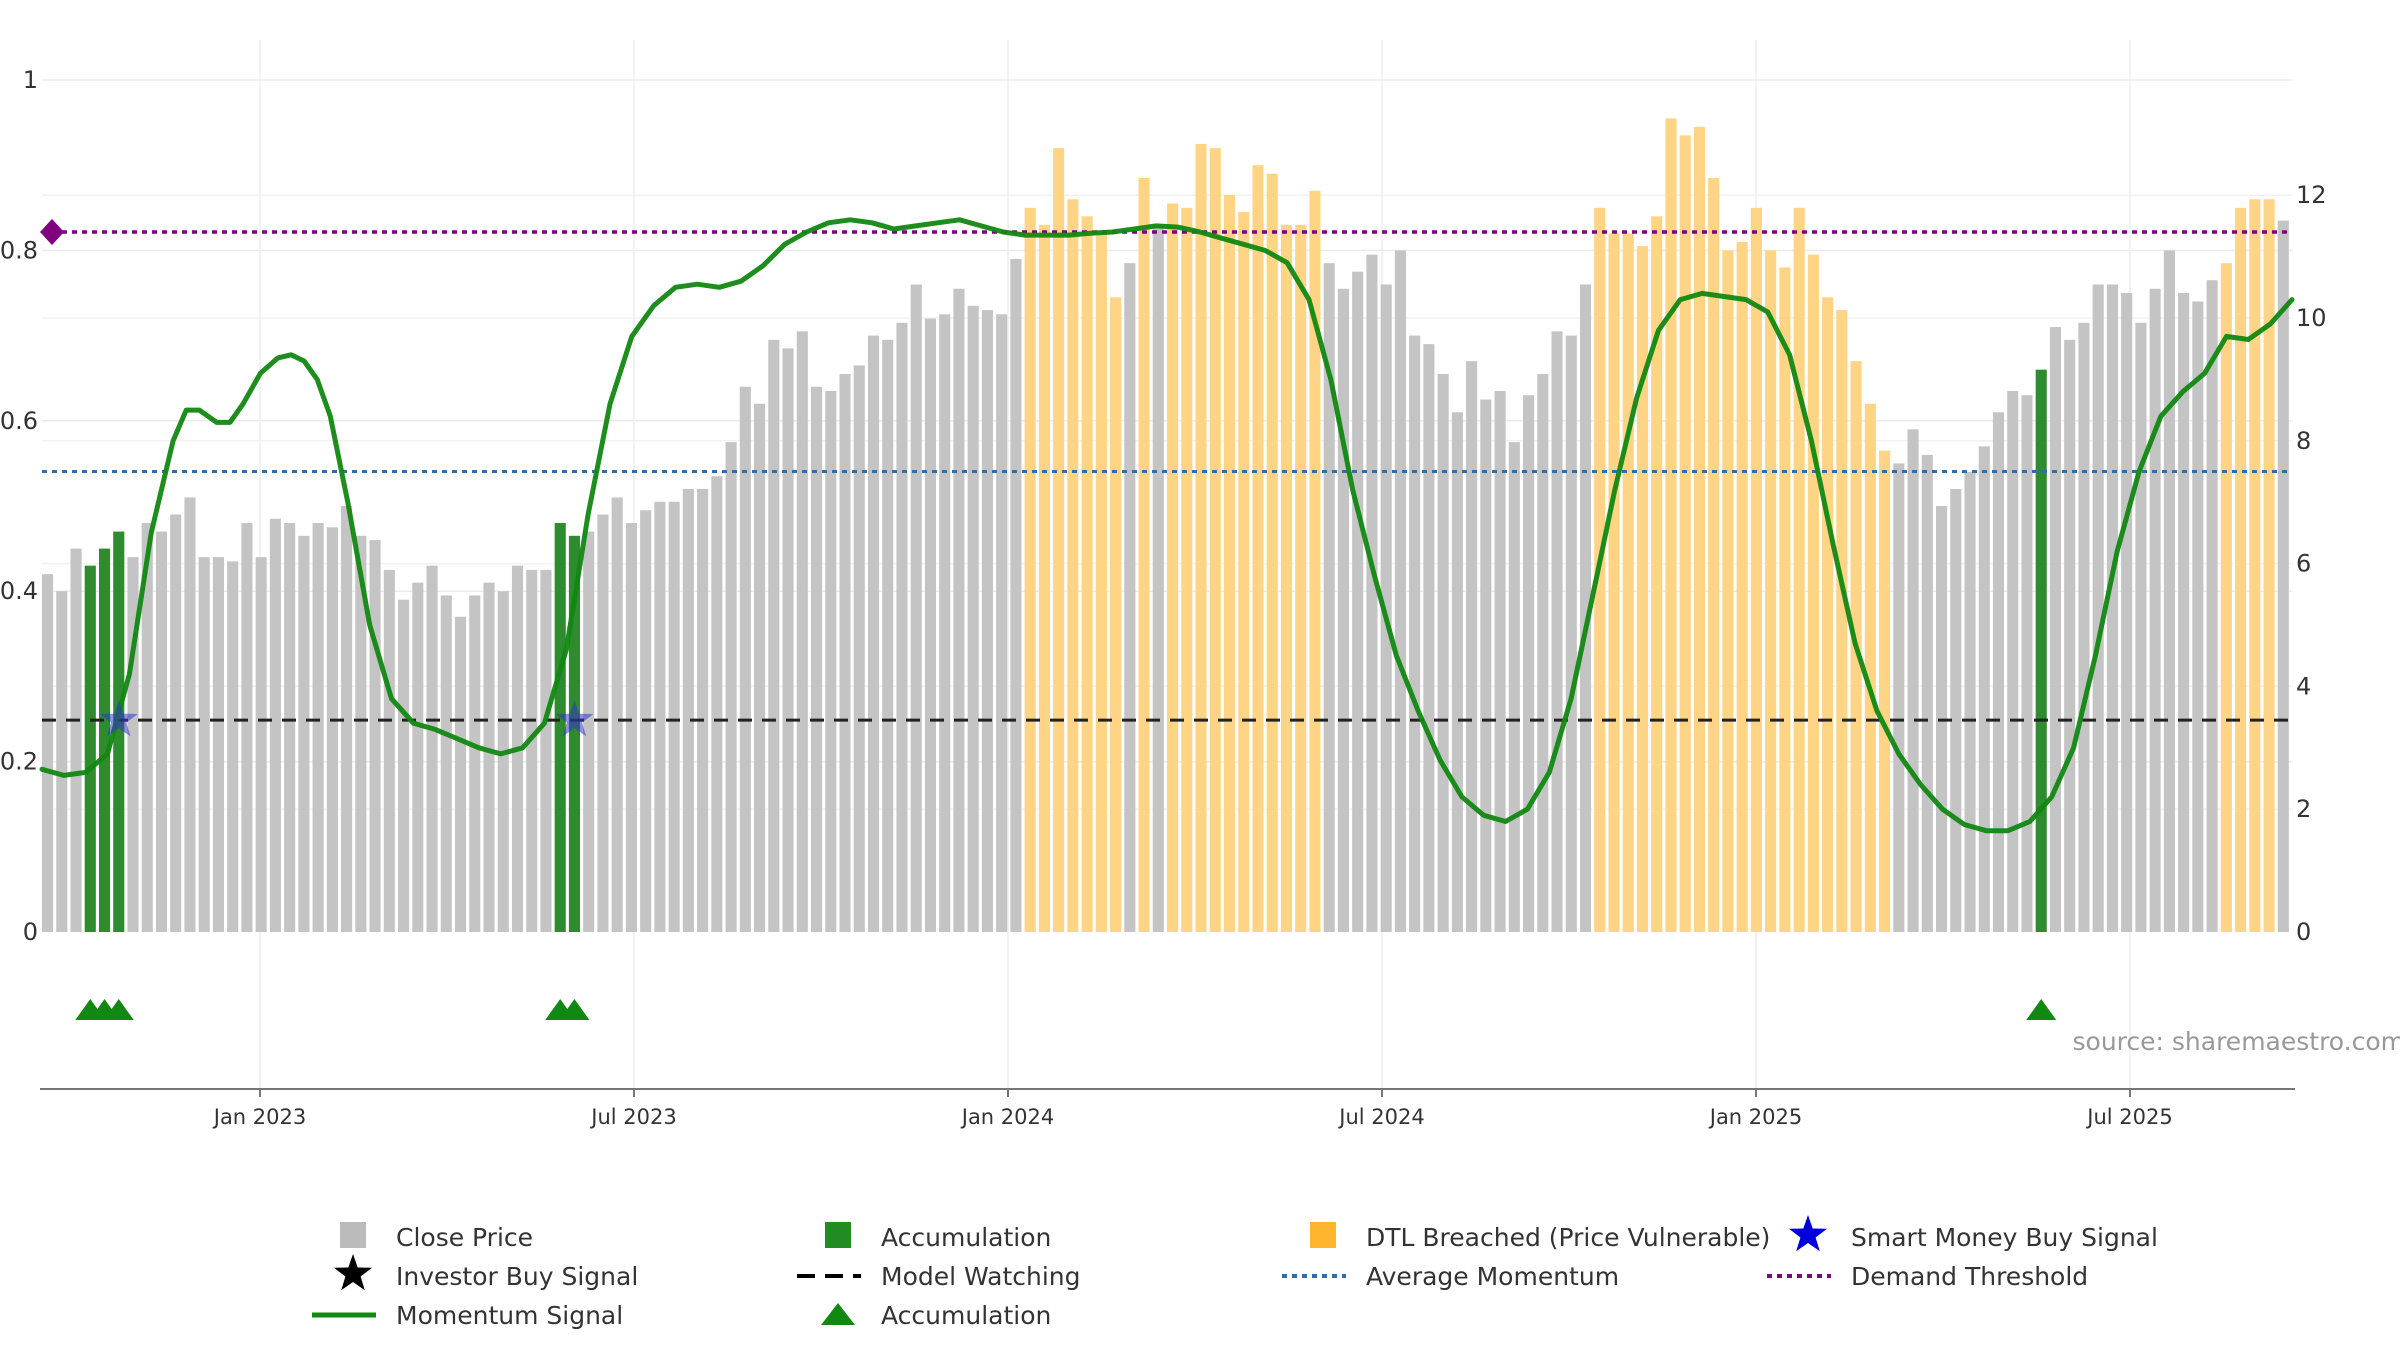 This screenshot has width=2400, height=1350. I want to click on orange-square-icon, so click(1323, 1235).